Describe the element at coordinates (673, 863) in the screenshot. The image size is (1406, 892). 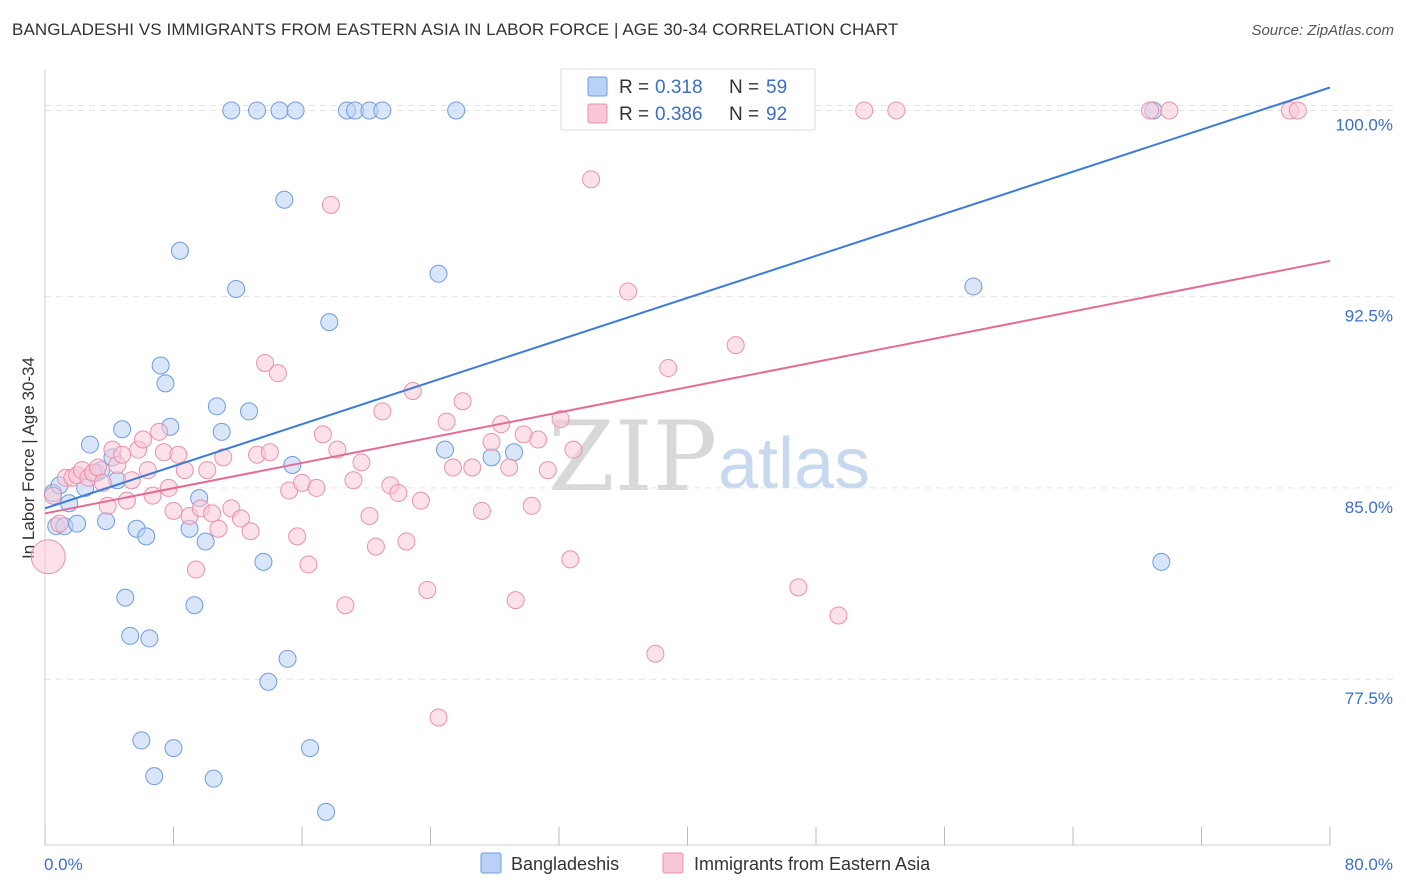
I see `bottom-legend-swatch-eastern-asia` at that location.